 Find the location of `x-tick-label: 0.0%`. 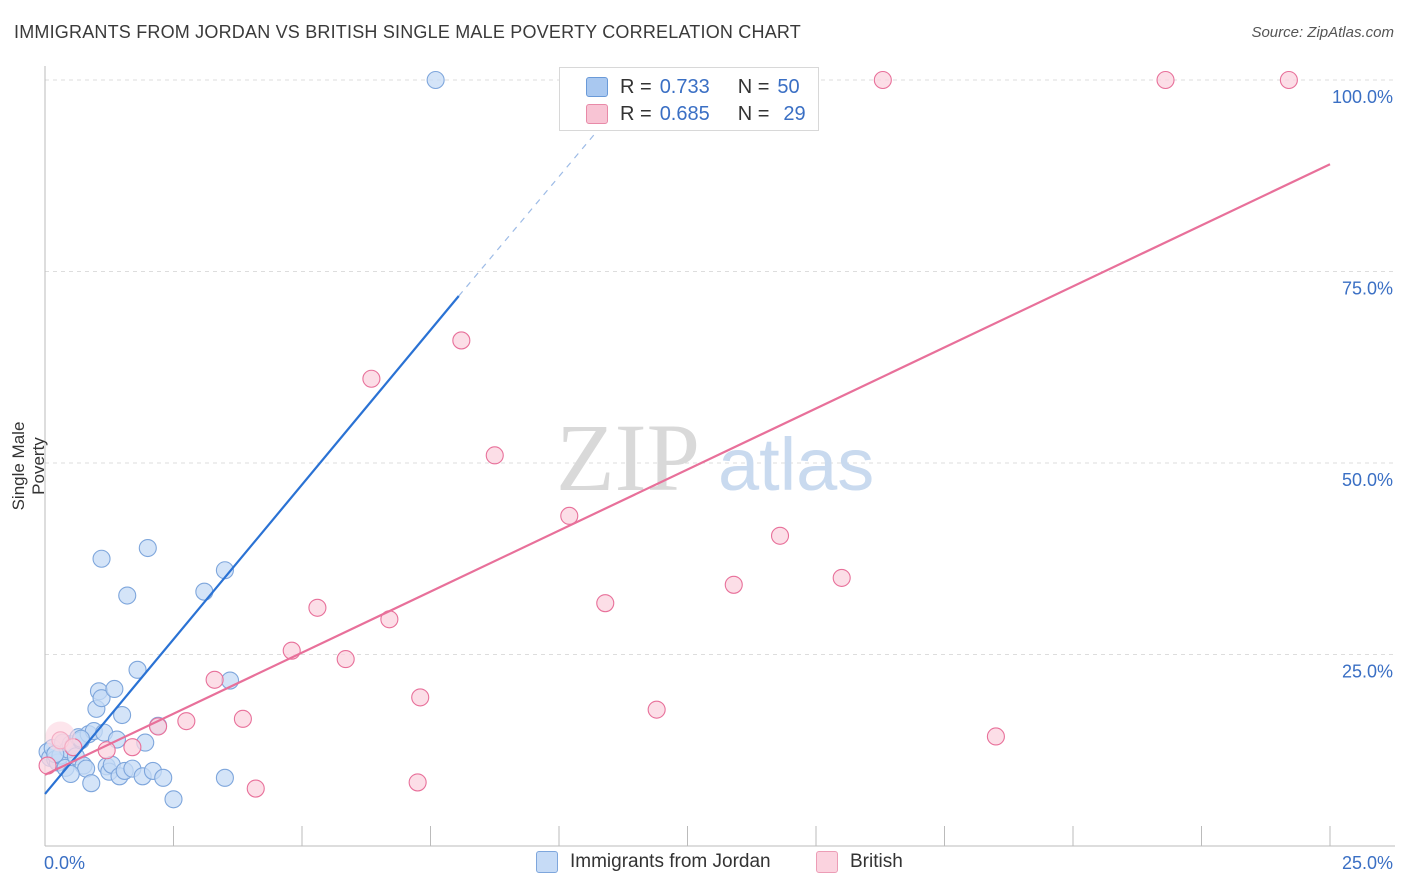

x-tick-label: 0.0% is located at coordinates (64, 863).